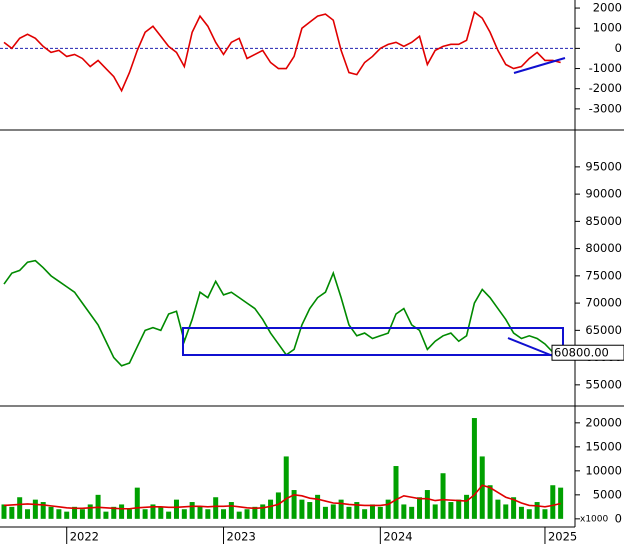 This screenshot has width=624, height=544. Describe the element at coordinates (603, 248) in the screenshot. I see `y-tick-label: 80000` at that location.